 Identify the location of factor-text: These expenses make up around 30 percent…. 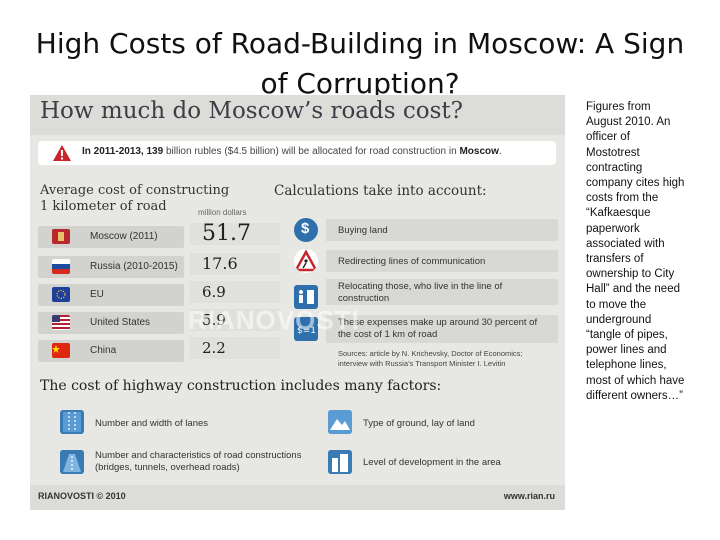
(438, 328).